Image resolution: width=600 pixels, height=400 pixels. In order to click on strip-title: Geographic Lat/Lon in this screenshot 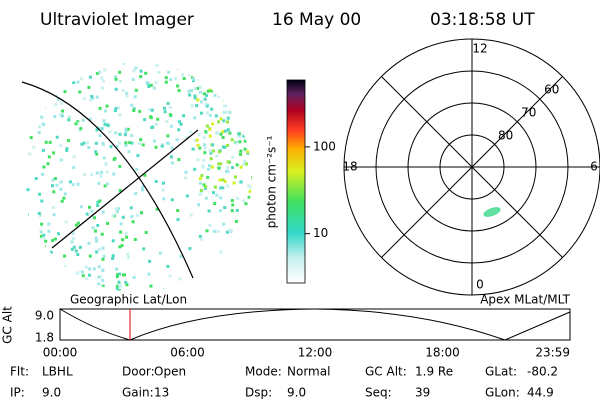, I will do `click(128, 300)`.